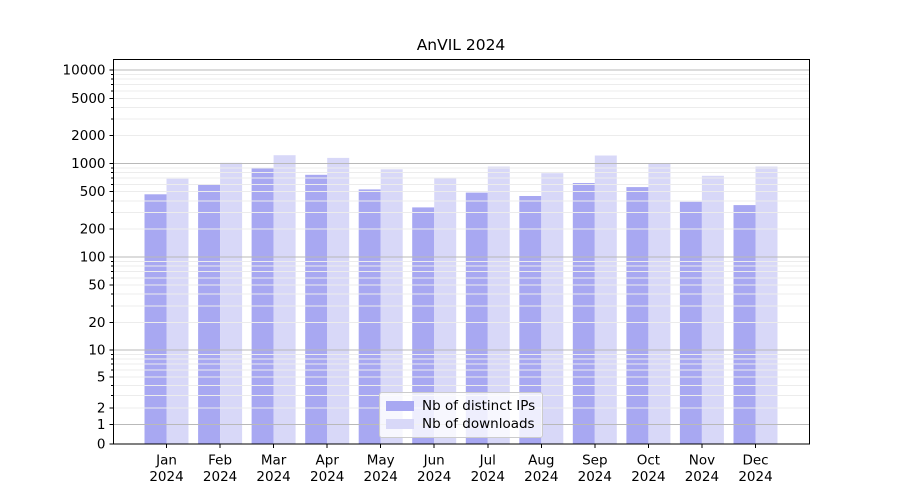 This screenshot has height=500, width=900. What do you see at coordinates (231, 303) in the screenshot?
I see `bar-downloads-feb` at bounding box center [231, 303].